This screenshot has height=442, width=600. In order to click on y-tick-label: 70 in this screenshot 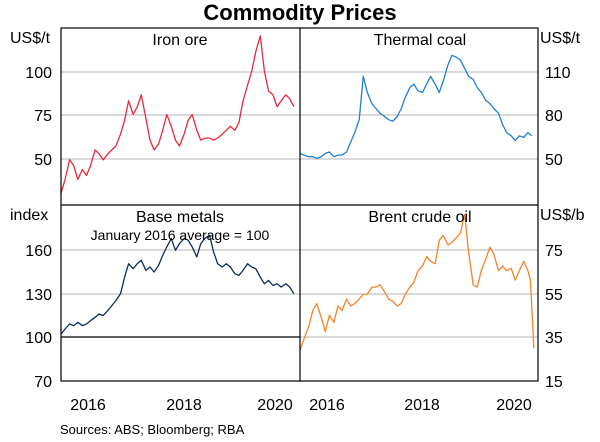, I will do `click(43, 382)`.